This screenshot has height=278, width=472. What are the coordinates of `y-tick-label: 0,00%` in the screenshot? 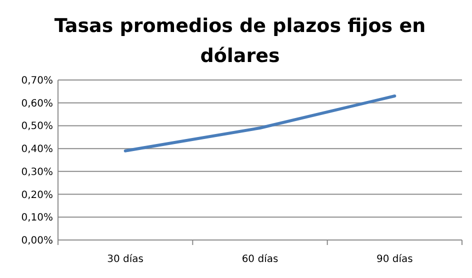 It's located at (37, 241).